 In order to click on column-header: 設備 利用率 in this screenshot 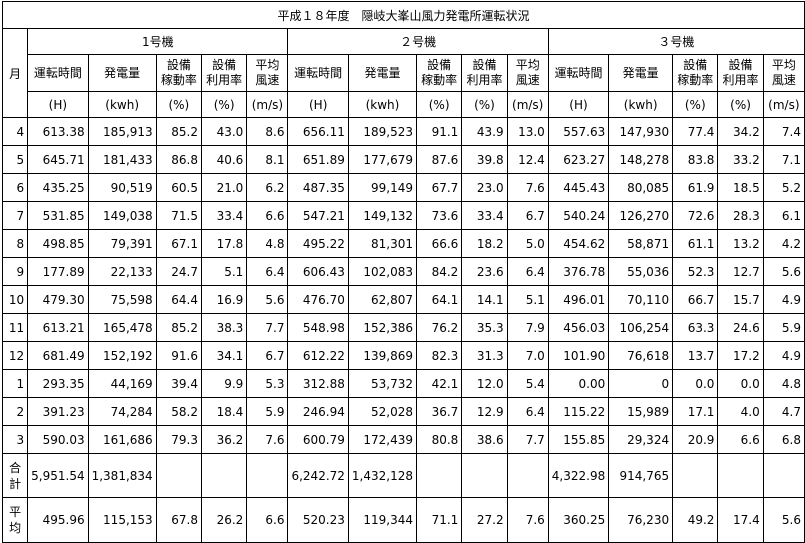, I will do `click(484, 73)`.